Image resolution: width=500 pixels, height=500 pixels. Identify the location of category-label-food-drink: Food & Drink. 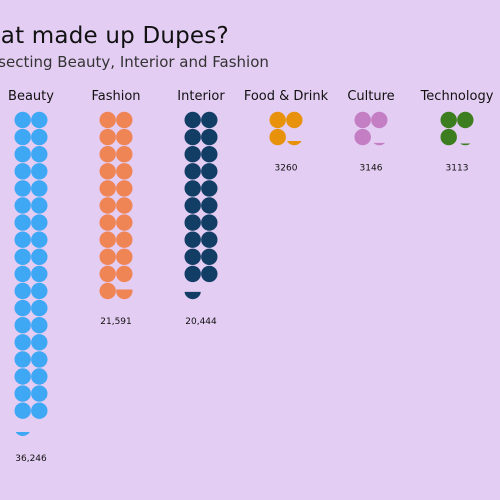
(286, 96).